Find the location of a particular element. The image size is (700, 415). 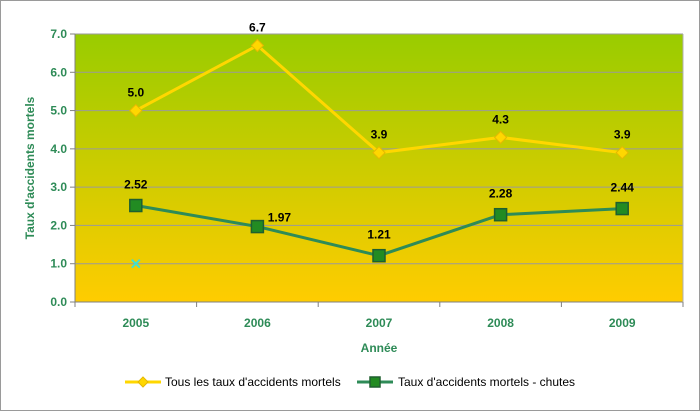

data-label: 2.44 is located at coordinates (623, 188).